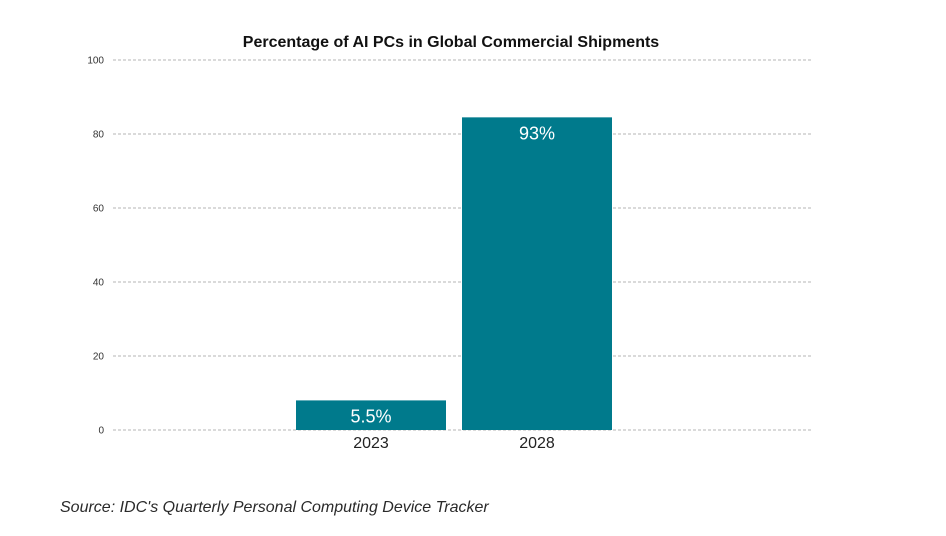 The height and width of the screenshot is (536, 946). I want to click on x-axis-categories: 2023 2028, so click(454, 443).